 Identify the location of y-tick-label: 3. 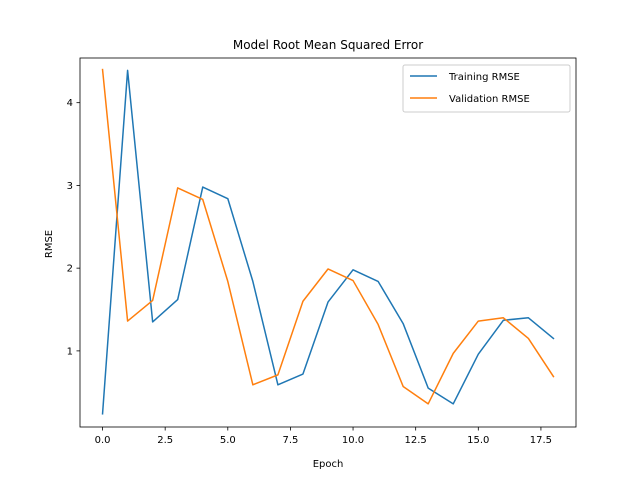
(70, 186).